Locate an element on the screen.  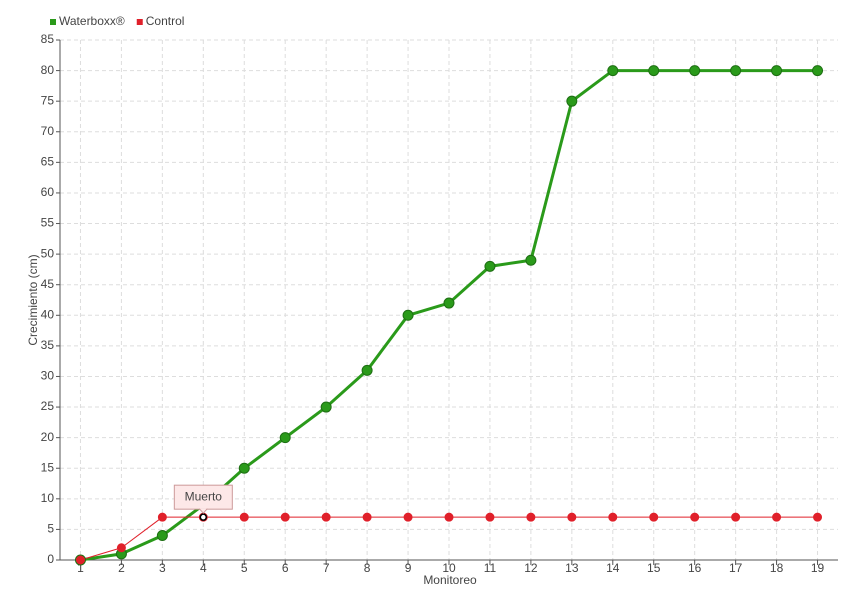
x-axis-label: Monitoreo is located at coordinates (450, 580).